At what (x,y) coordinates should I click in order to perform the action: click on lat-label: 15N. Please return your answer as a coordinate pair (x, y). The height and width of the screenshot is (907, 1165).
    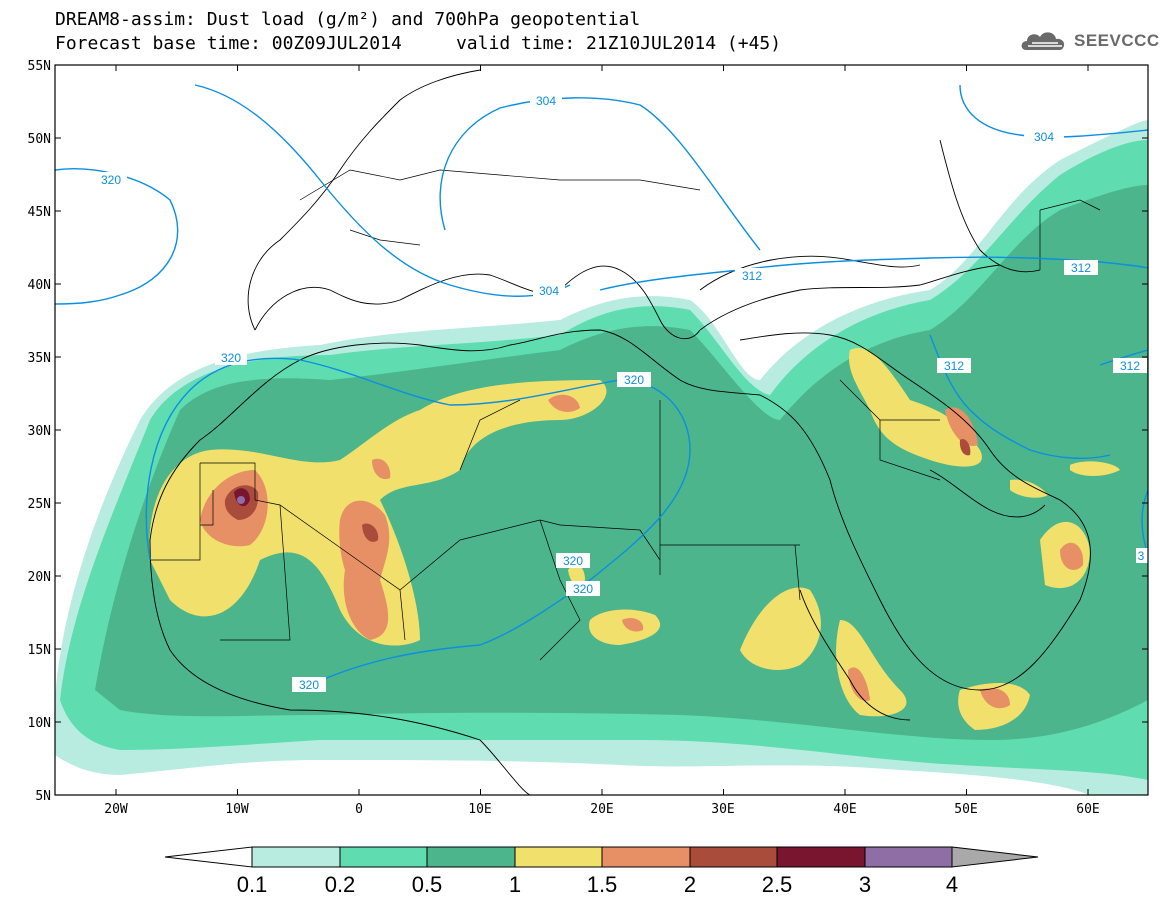
    Looking at the image, I should click on (39, 650).